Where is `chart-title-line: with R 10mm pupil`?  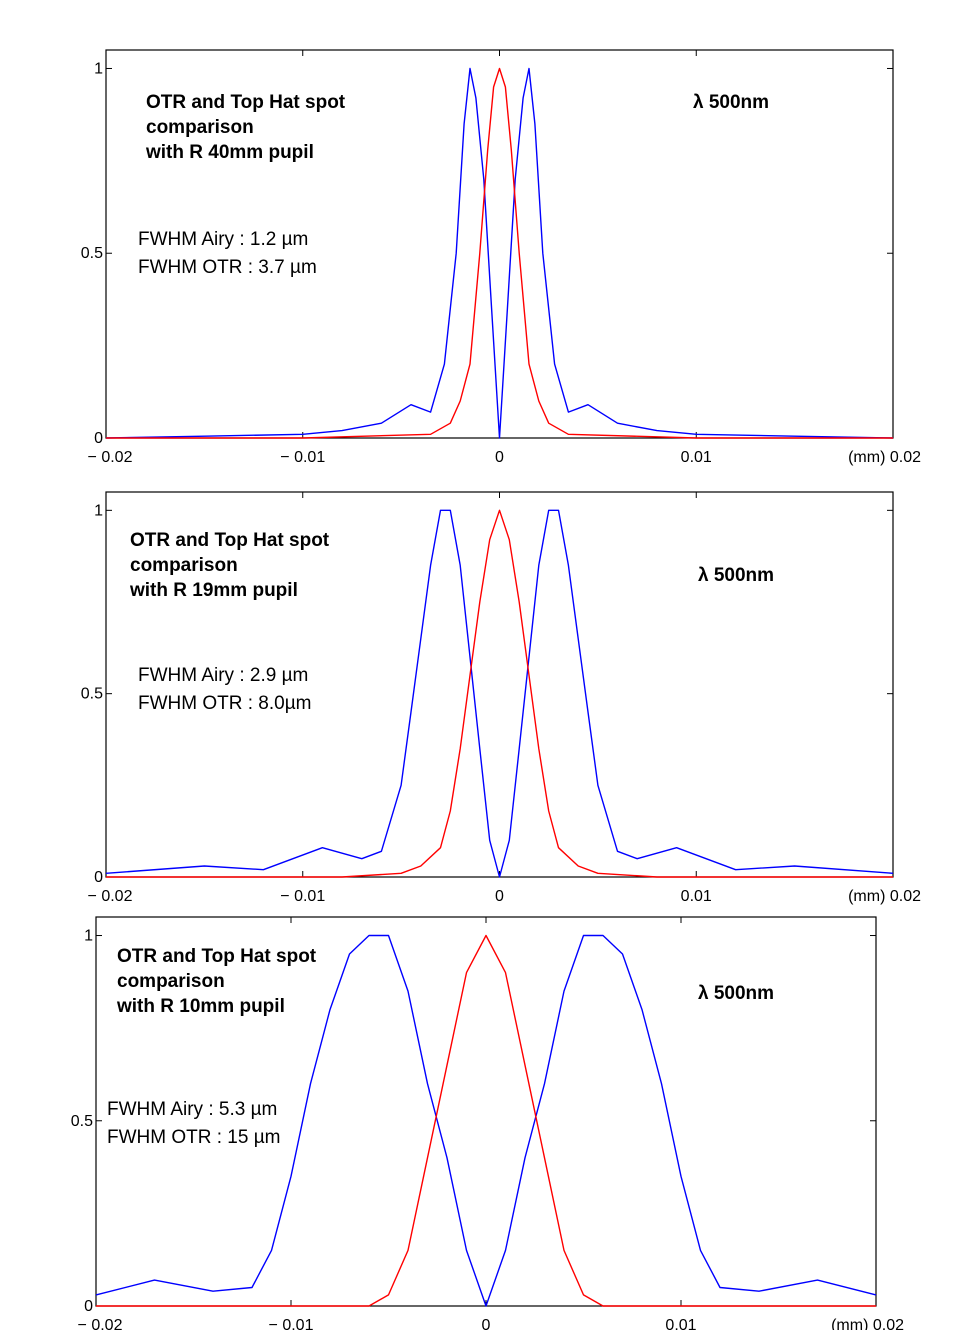 chart-title-line: with R 10mm pupil is located at coordinates (200, 1006).